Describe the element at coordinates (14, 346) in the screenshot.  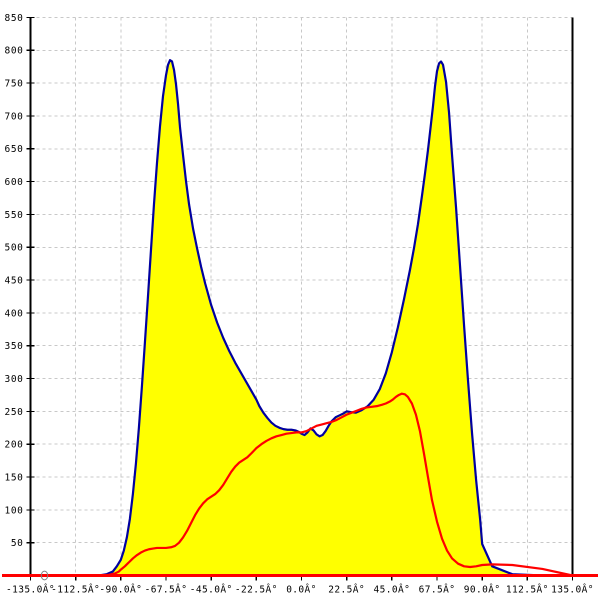
I see `y-axis-tick-label: 350` at that location.